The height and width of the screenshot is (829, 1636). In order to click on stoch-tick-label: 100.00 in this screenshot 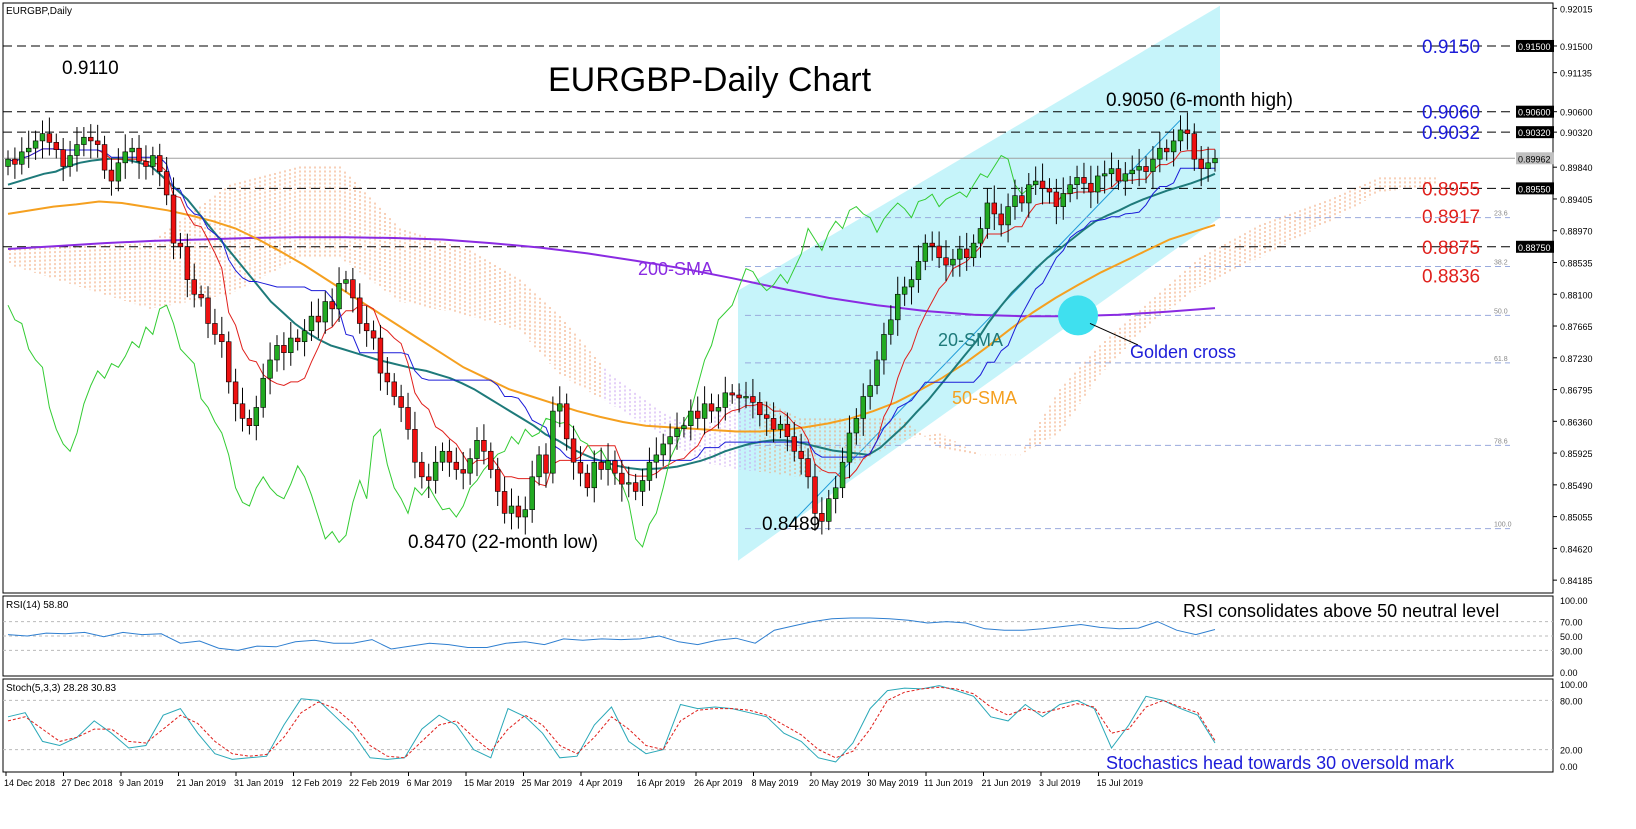, I will do `click(1574, 685)`.